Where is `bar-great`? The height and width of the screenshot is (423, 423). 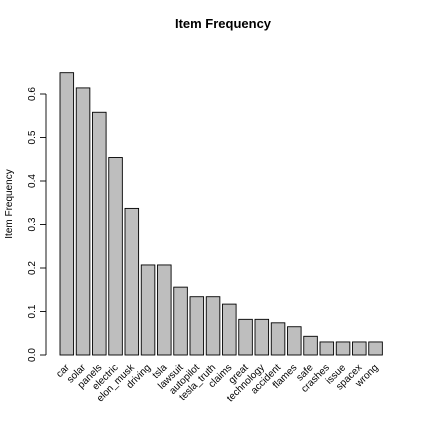
bar-great is located at coordinates (245, 337).